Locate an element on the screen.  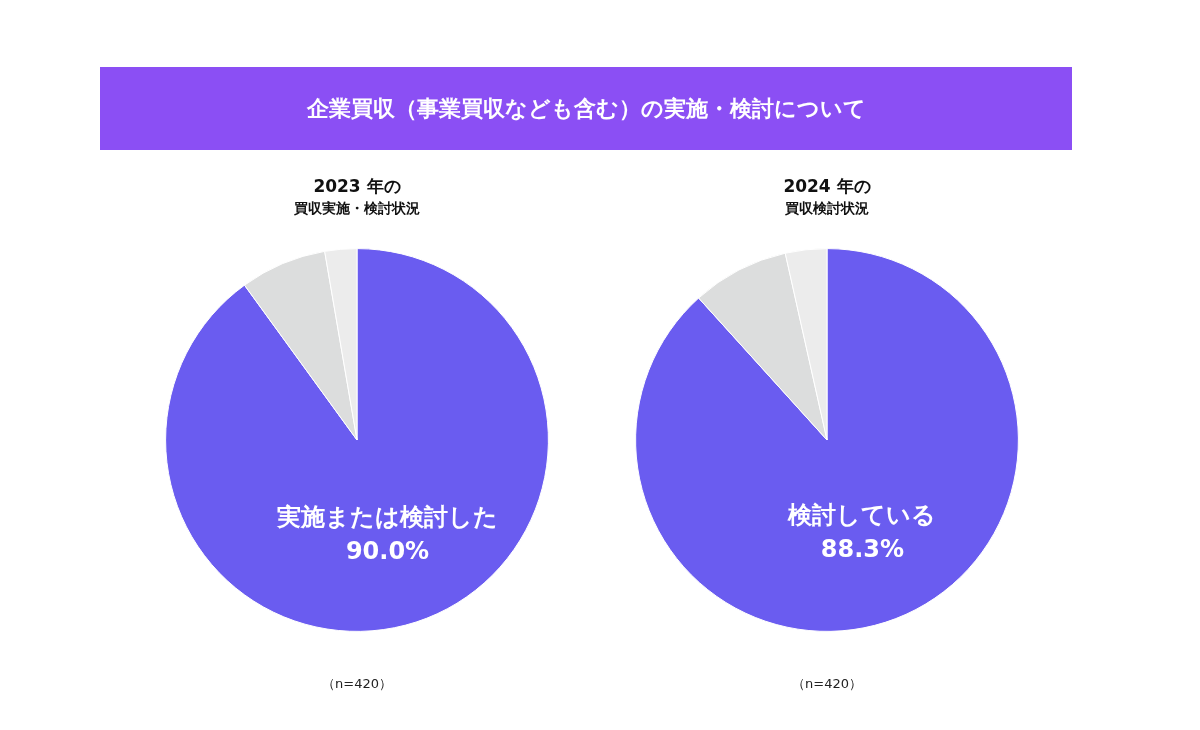
slice-label: 検討している is located at coordinates (862, 515).